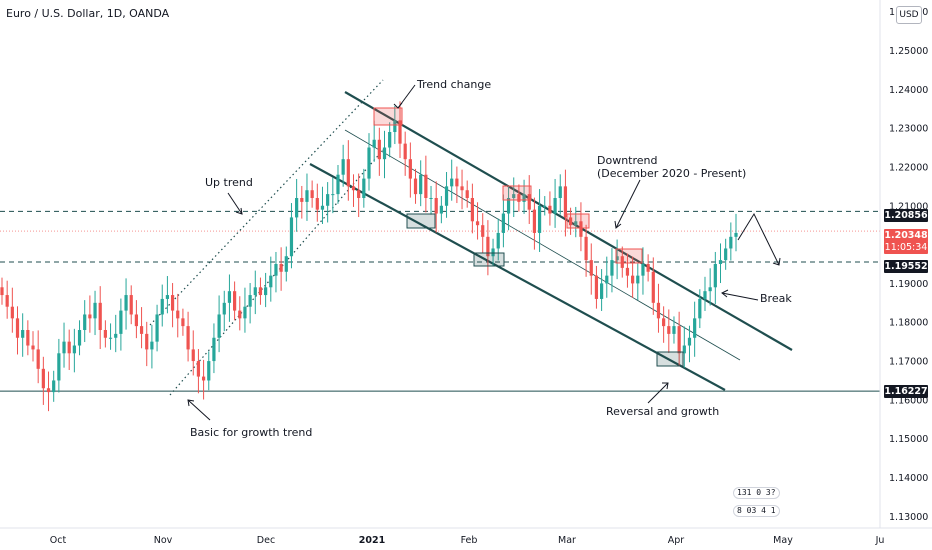  What do you see at coordinates (665, 386) in the screenshot?
I see `arrow-reversal-head` at bounding box center [665, 386].